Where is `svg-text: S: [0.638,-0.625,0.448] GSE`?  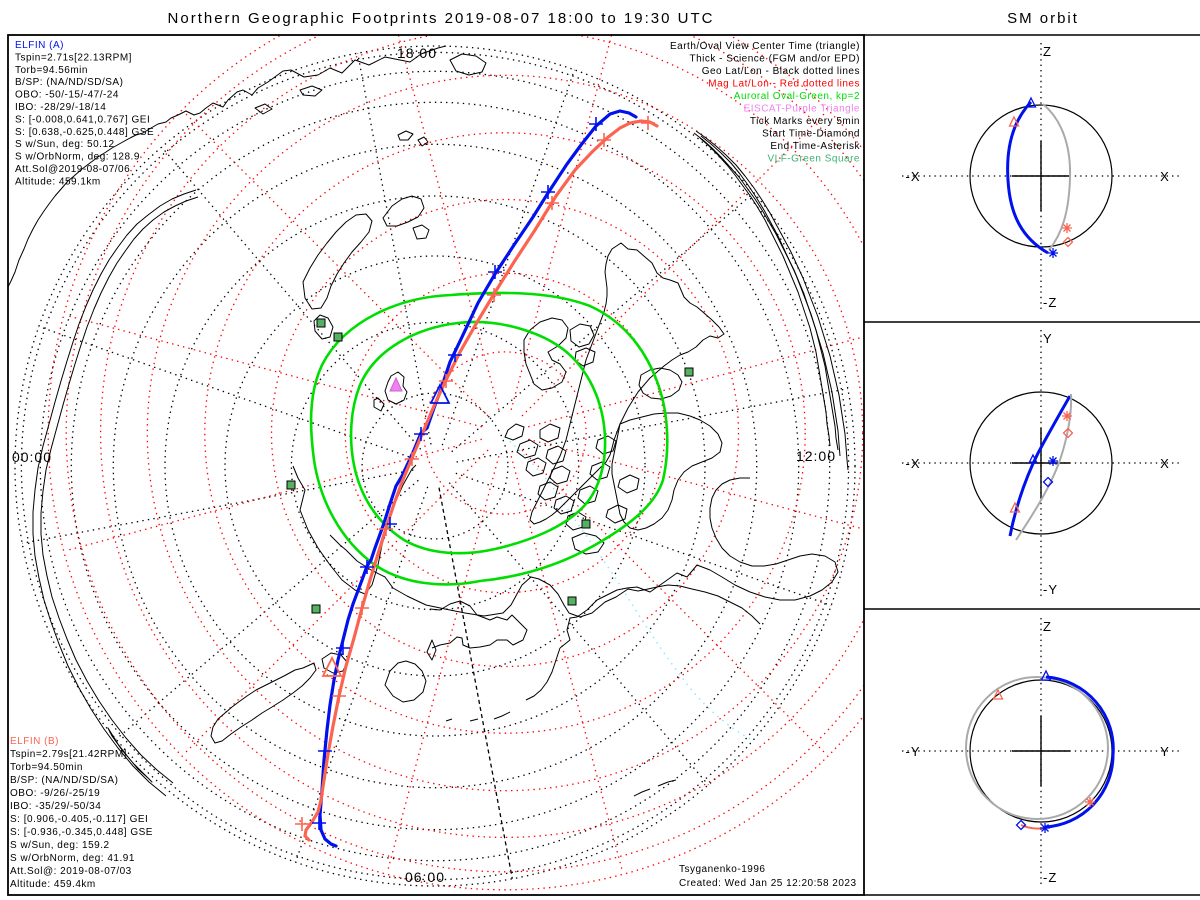 svg-text: S: [0.638,-0.625,0.448] GSE is located at coordinates (84, 132).